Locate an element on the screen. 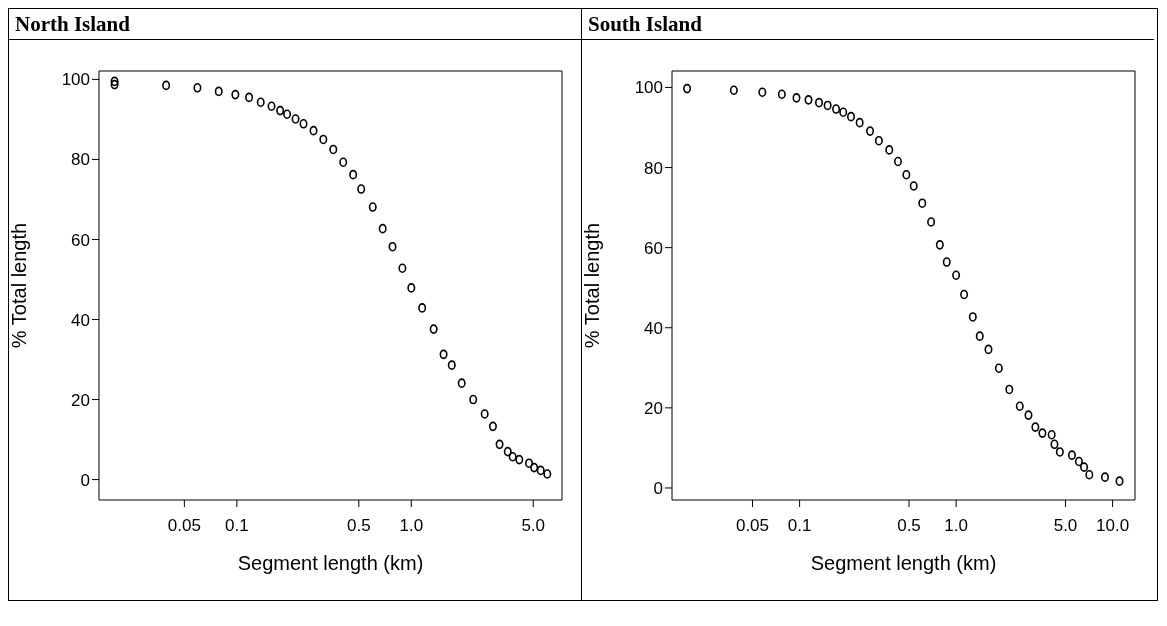 The height and width of the screenshot is (626, 1167). chart-title: South Island is located at coordinates (868, 24).